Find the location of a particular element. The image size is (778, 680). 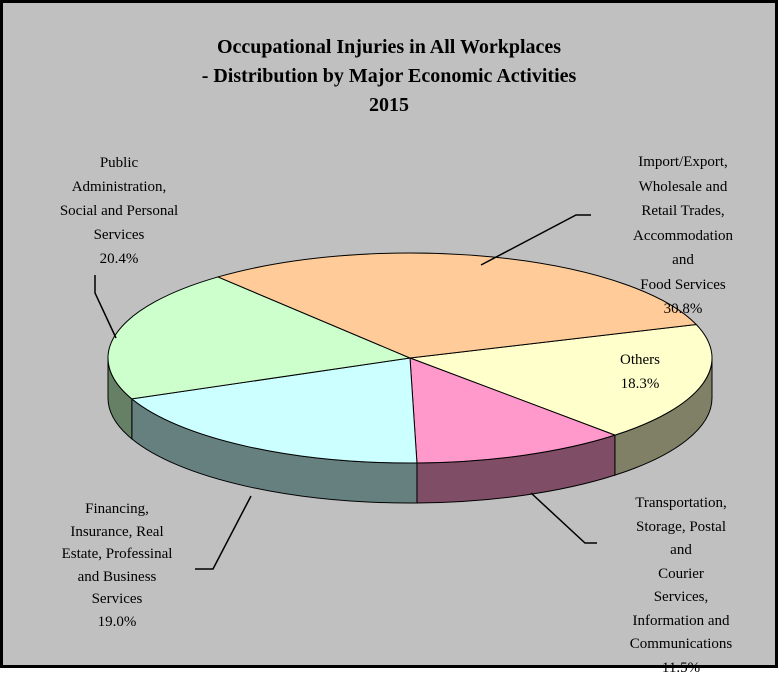

category-label: Others is located at coordinates (640, 360).